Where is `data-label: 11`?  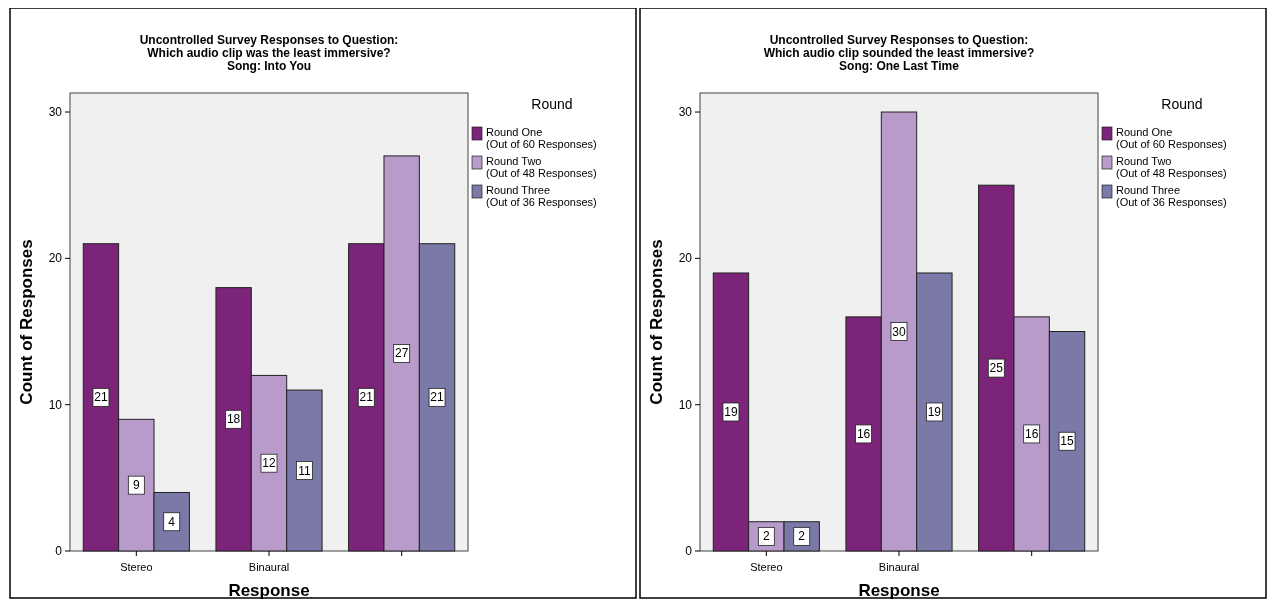
data-label: 11 is located at coordinates (304, 470).